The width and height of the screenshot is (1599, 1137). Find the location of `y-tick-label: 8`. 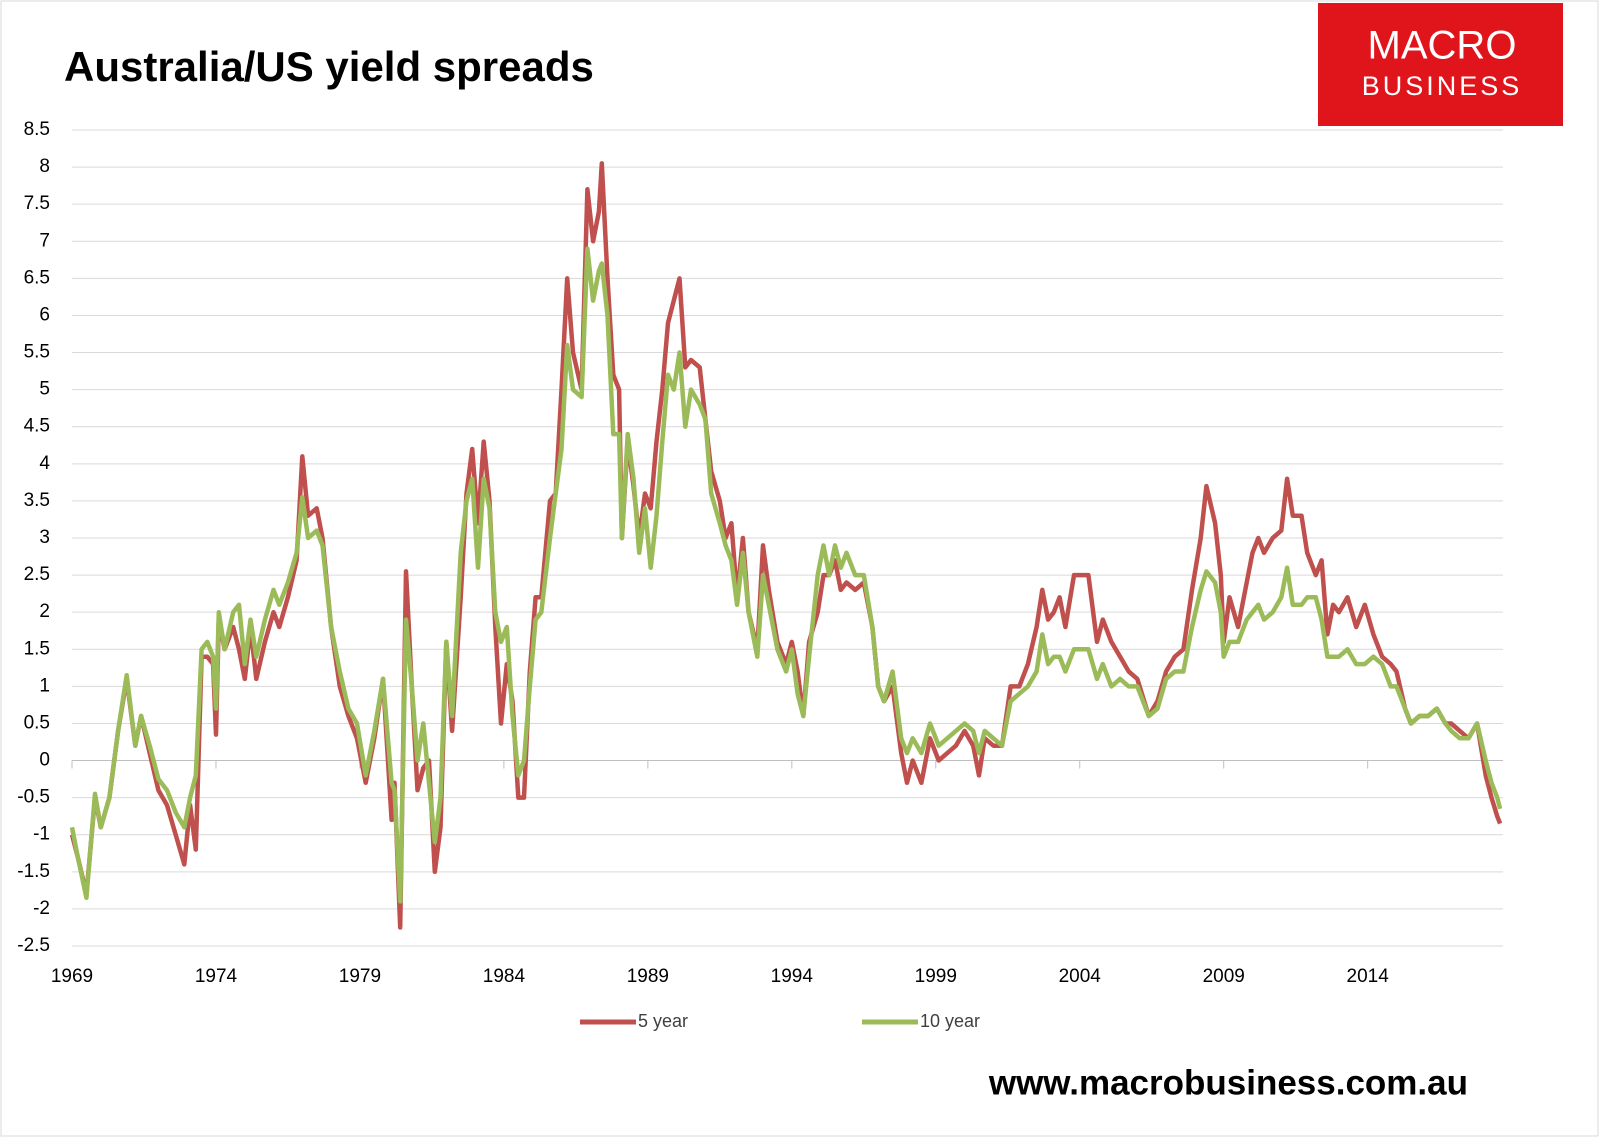

y-tick-label: 8 is located at coordinates (44, 166).